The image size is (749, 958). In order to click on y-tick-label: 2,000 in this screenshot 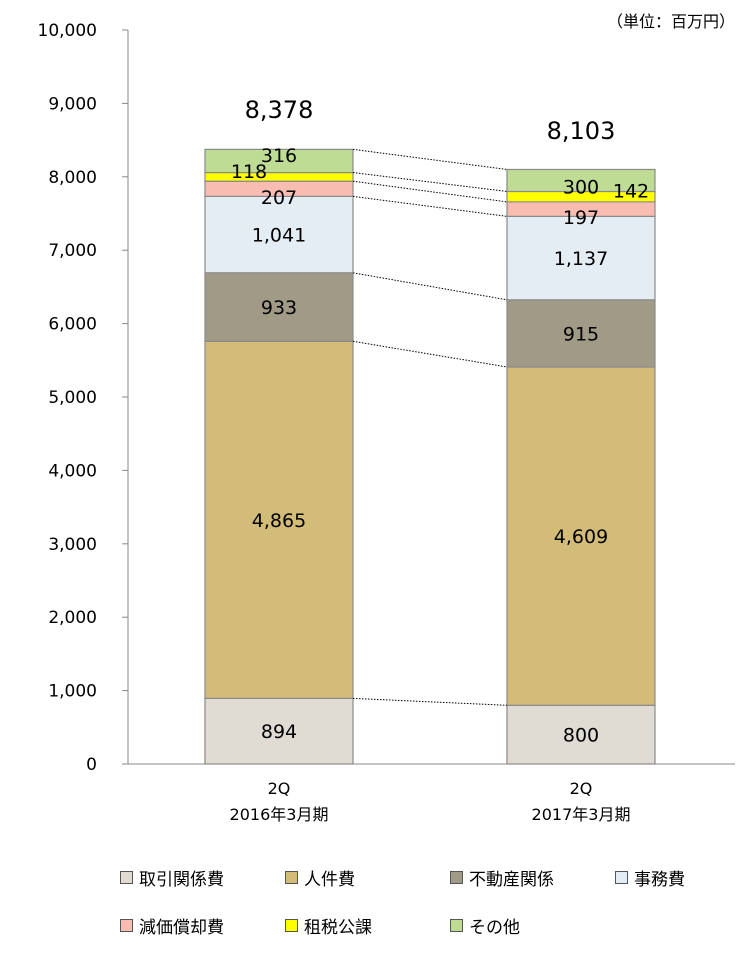, I will do `click(72, 618)`.